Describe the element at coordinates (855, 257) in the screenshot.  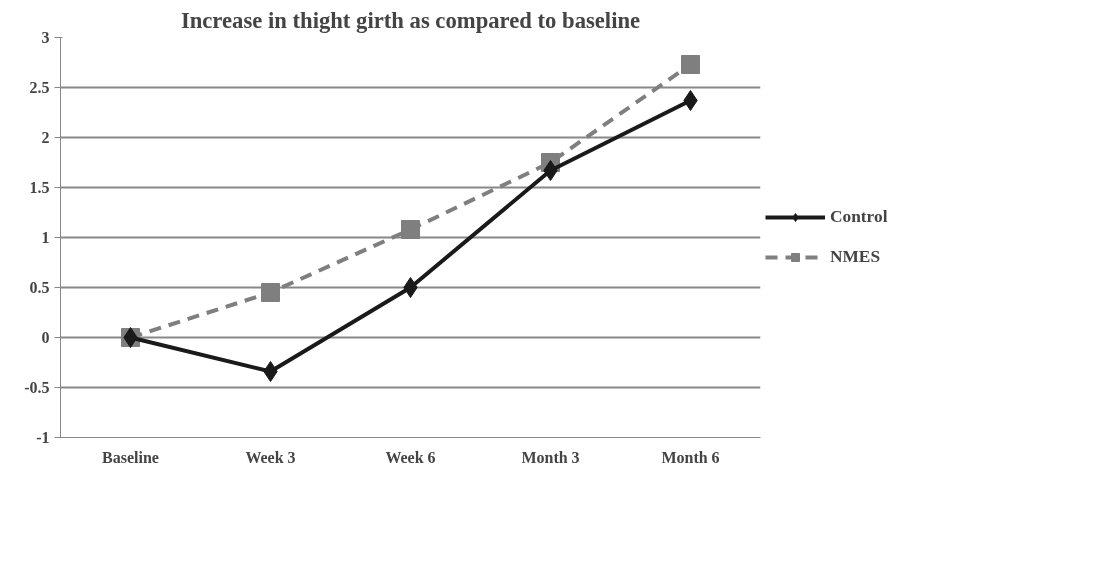
I see `legend-label: NMES` at that location.